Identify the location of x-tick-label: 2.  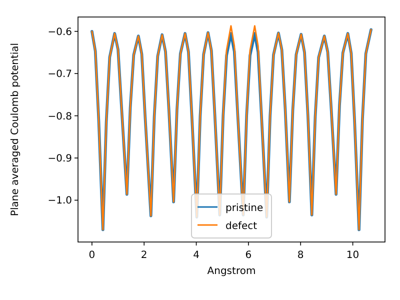
(144, 255).